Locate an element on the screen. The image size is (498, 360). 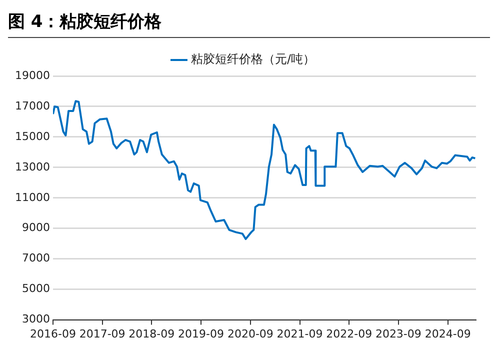
chart-title: 图 4：粘胶短纤价格 is located at coordinates (249, 23).